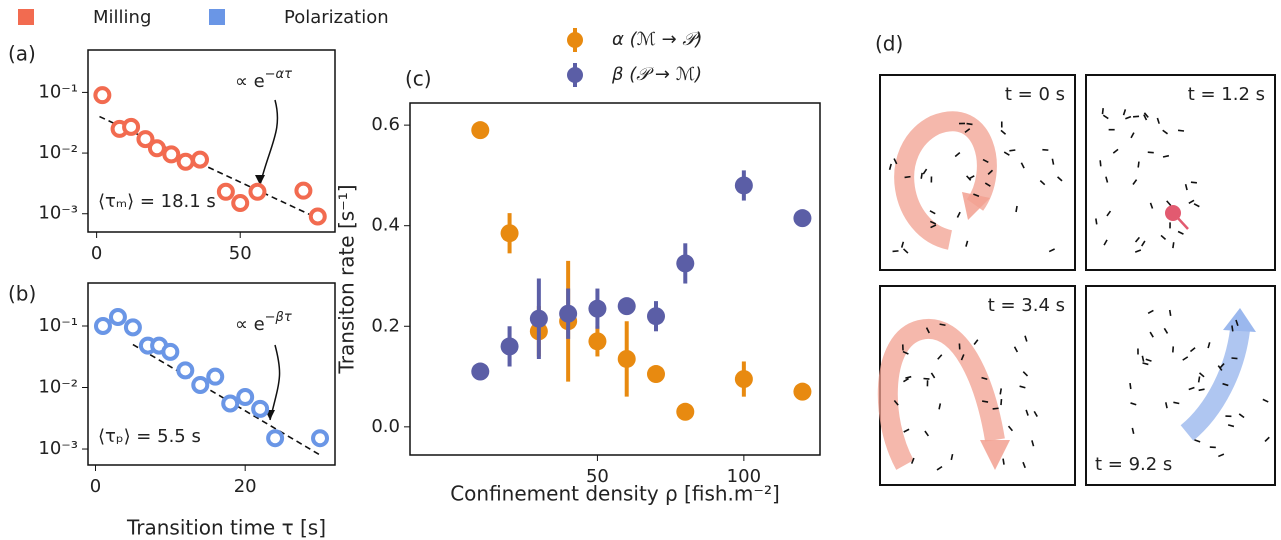 The image size is (1281, 540). I want to click on x-tick-label: 50, so click(240, 253).